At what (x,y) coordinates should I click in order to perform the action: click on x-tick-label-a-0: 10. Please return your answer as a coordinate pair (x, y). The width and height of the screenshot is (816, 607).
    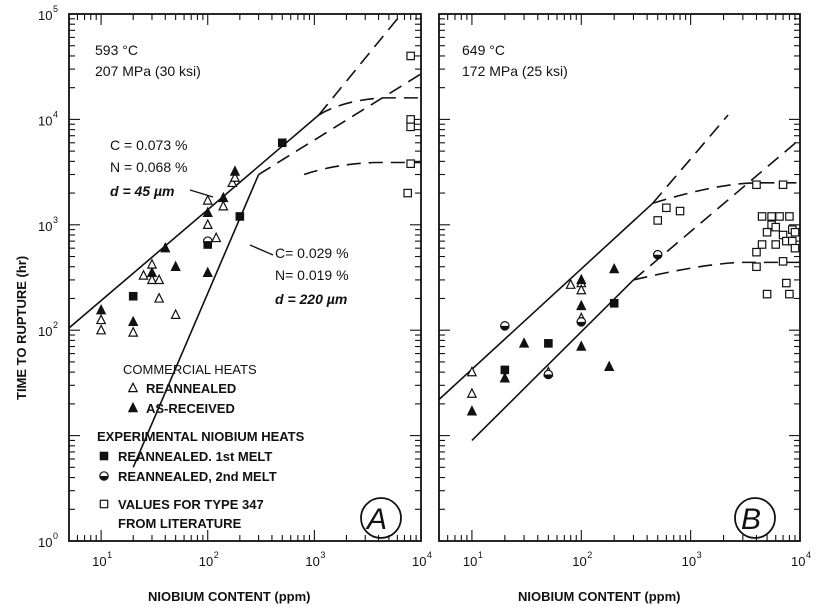
    Looking at the image, I should click on (99, 561).